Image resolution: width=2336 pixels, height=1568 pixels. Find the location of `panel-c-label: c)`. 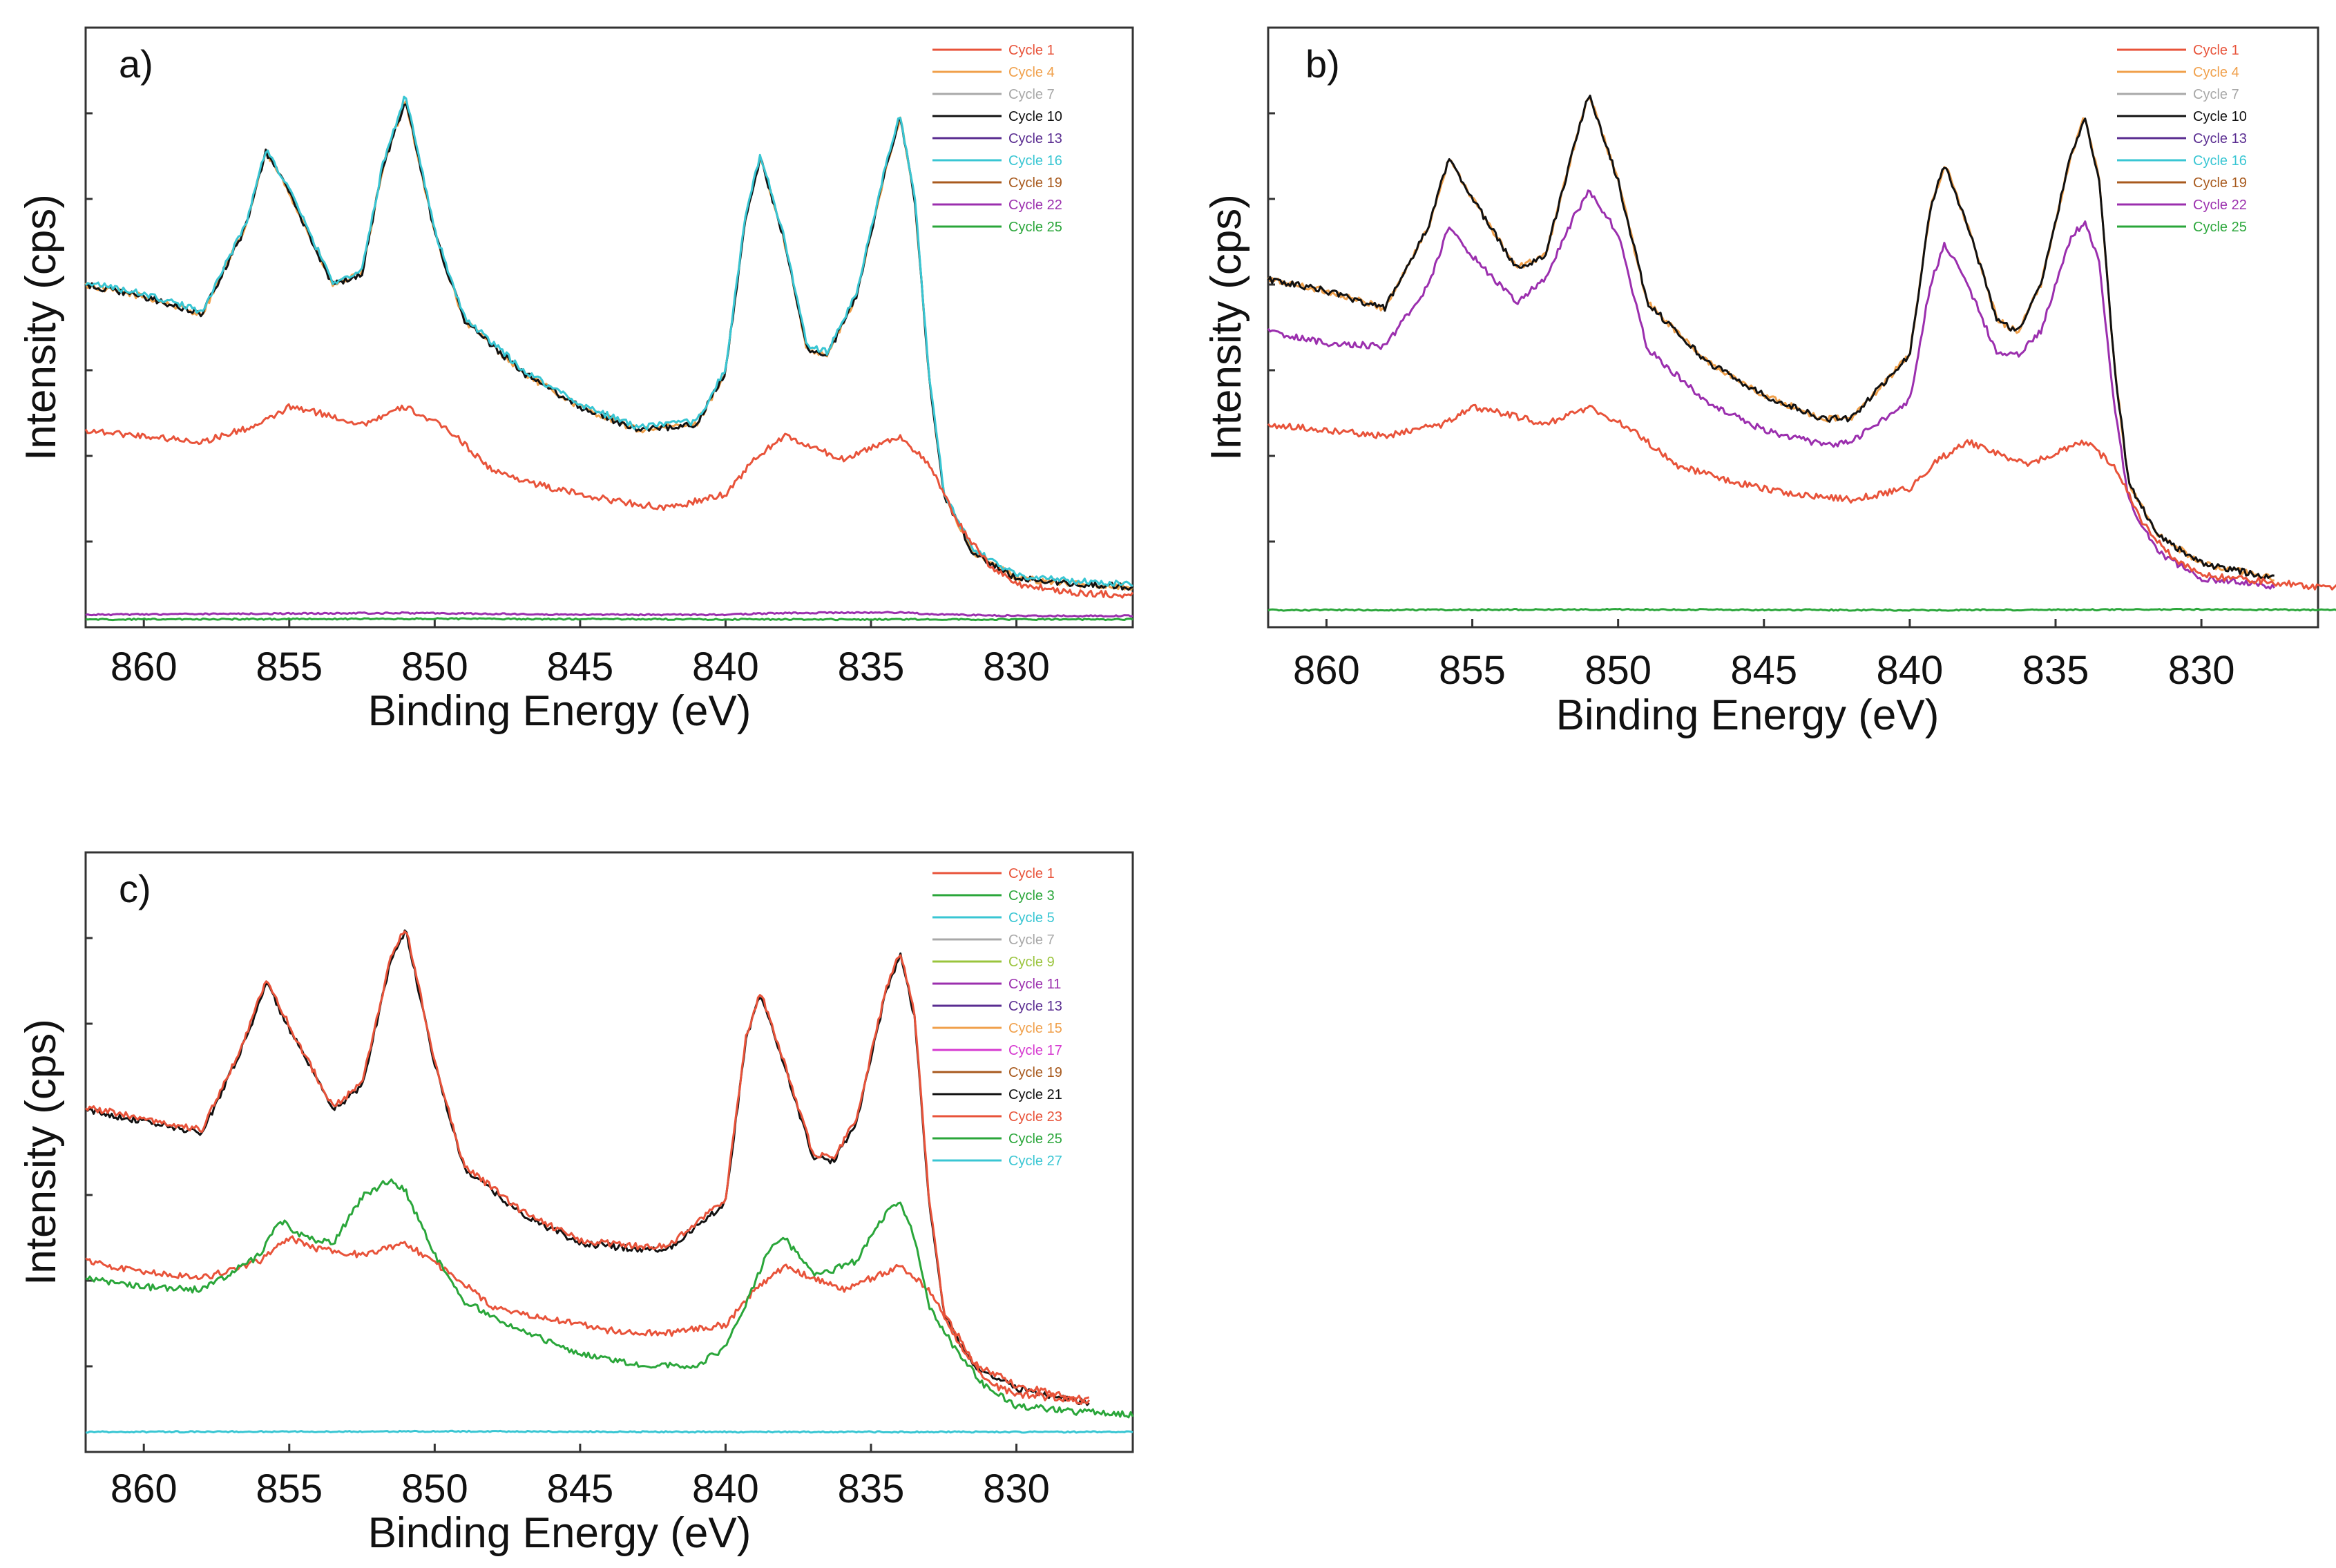

panel-c-label: c) is located at coordinates (135, 888).